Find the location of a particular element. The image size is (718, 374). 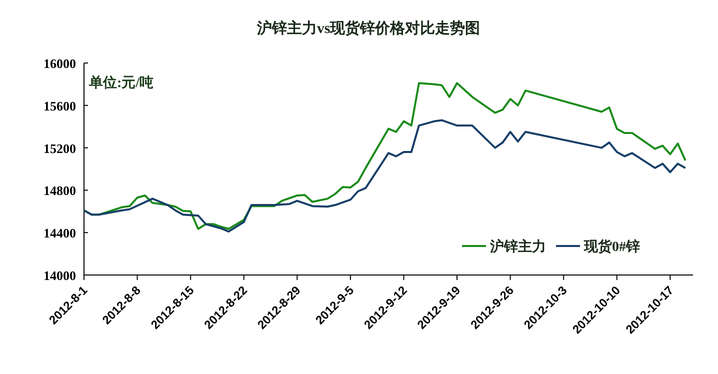

y-tick-label: 16000 is located at coordinates (60, 63).